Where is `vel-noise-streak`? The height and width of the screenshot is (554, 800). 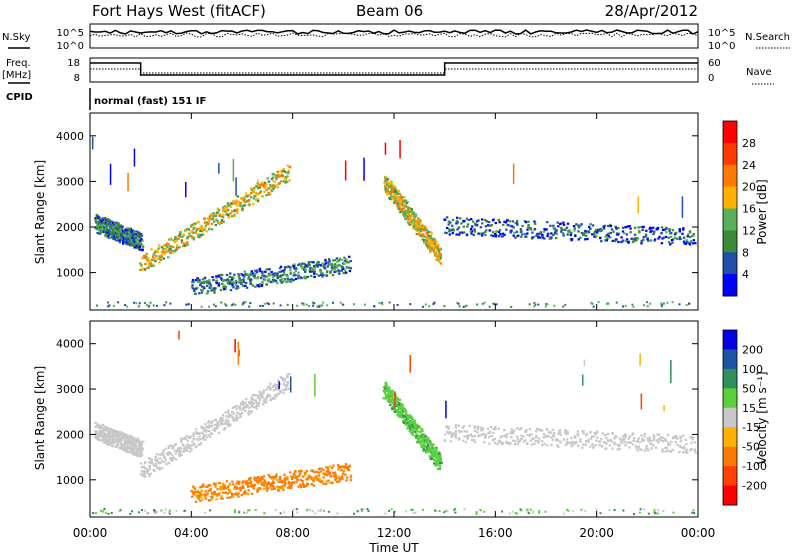
vel-noise-streak is located at coordinates (641, 401).